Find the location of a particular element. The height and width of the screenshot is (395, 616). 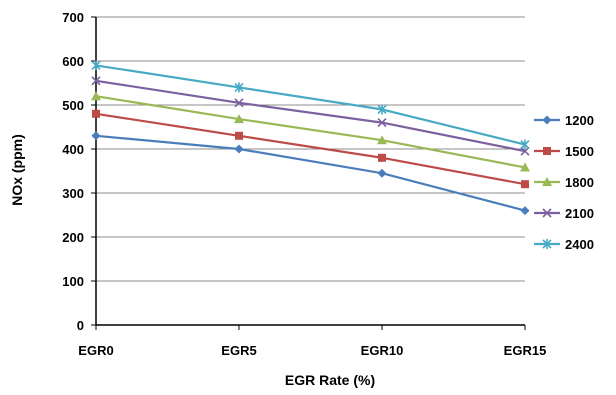

y-tick-label: 0 is located at coordinates (80, 325).